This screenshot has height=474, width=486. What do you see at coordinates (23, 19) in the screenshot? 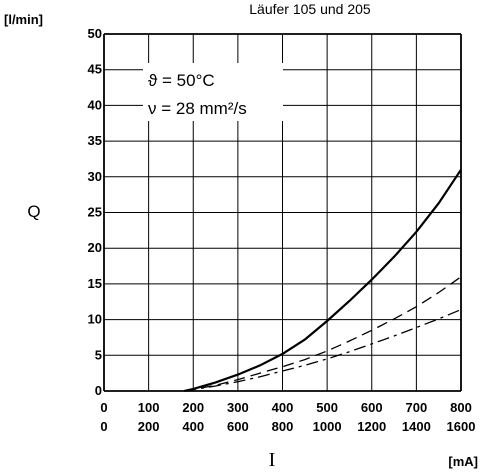
I see `y-unit-label: [l/min]` at bounding box center [23, 19].